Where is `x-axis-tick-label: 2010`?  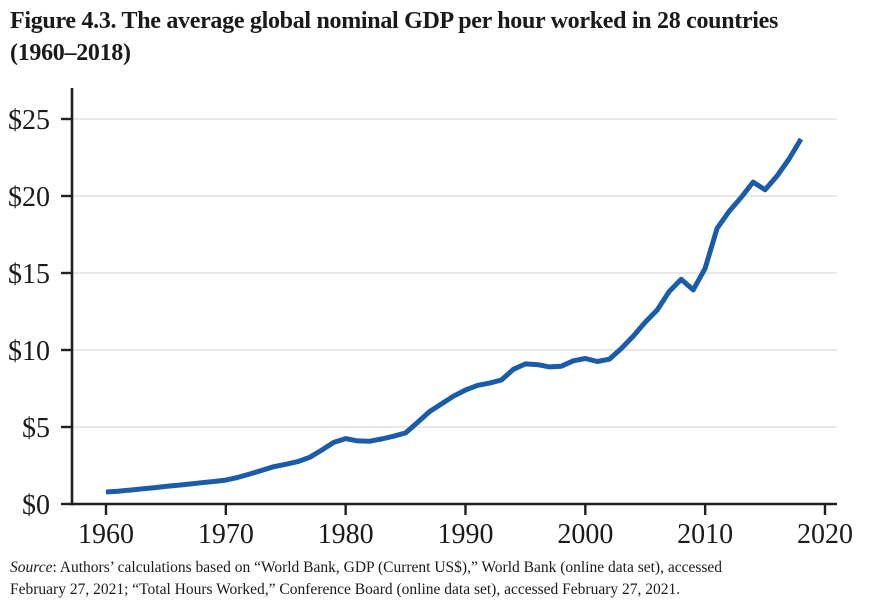 x-axis-tick-label: 2010 is located at coordinates (705, 534).